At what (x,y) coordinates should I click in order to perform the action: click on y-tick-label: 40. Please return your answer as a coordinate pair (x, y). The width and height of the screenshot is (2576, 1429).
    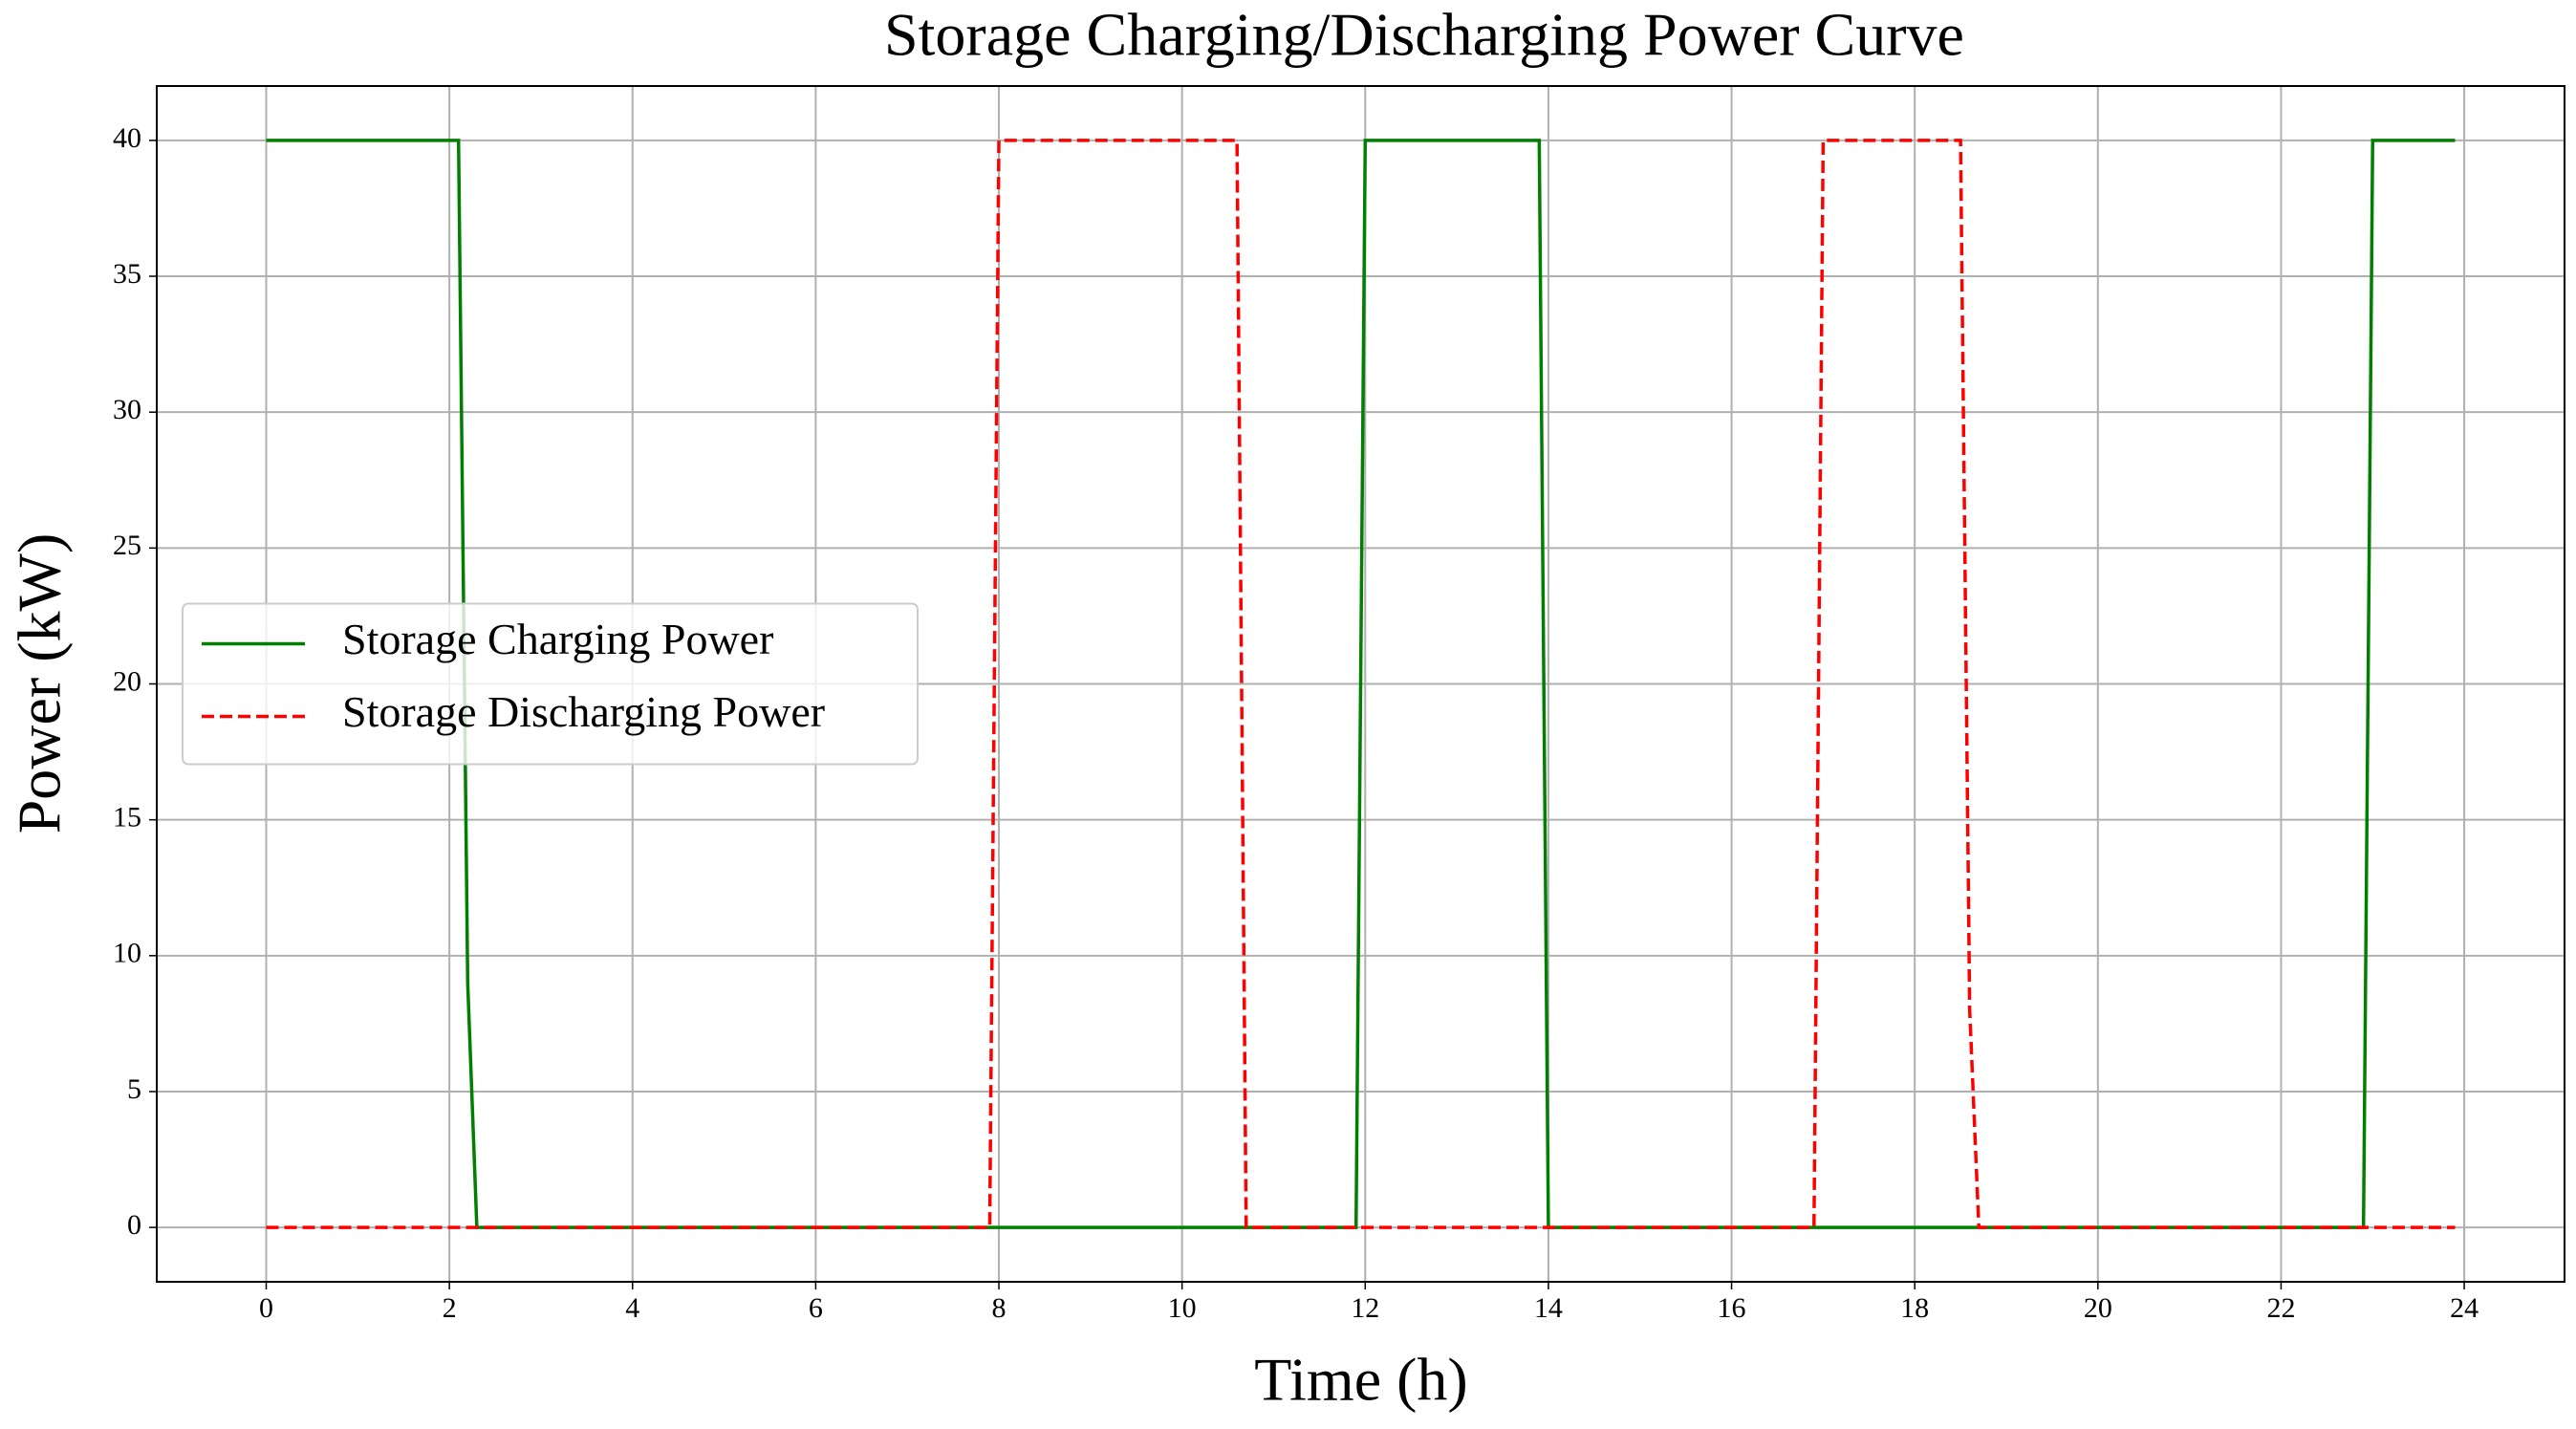
    Looking at the image, I should click on (127, 138).